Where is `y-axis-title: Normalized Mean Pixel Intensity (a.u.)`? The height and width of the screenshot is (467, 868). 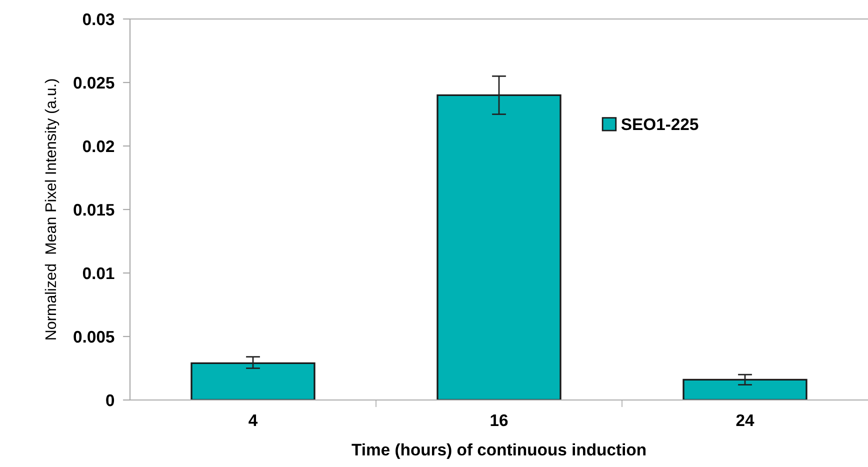 y-axis-title: Normalized Mean Pixel Intensity (a.u.) is located at coordinates (52, 209).